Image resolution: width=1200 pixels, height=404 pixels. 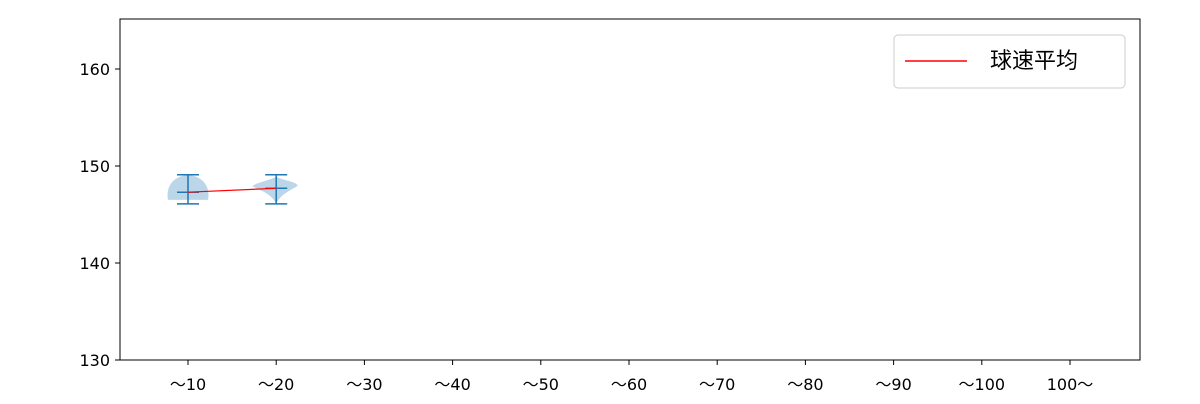 What do you see at coordinates (94, 166) in the screenshot?
I see `y-tick-label: 150` at bounding box center [94, 166].